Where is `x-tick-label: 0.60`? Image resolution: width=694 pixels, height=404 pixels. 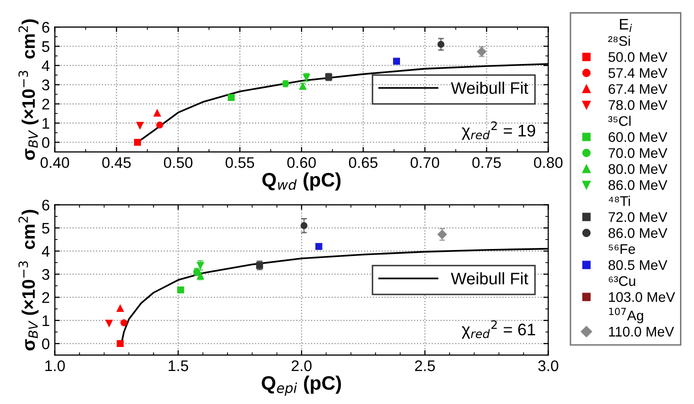 x-tick-label: 0.60 is located at coordinates (301, 162).